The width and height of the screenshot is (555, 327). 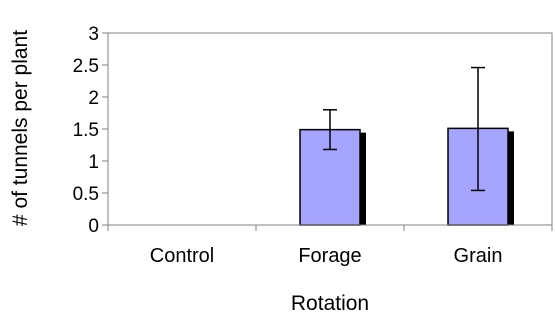 I want to click on y-tick-label: 0, so click(x=93, y=226).